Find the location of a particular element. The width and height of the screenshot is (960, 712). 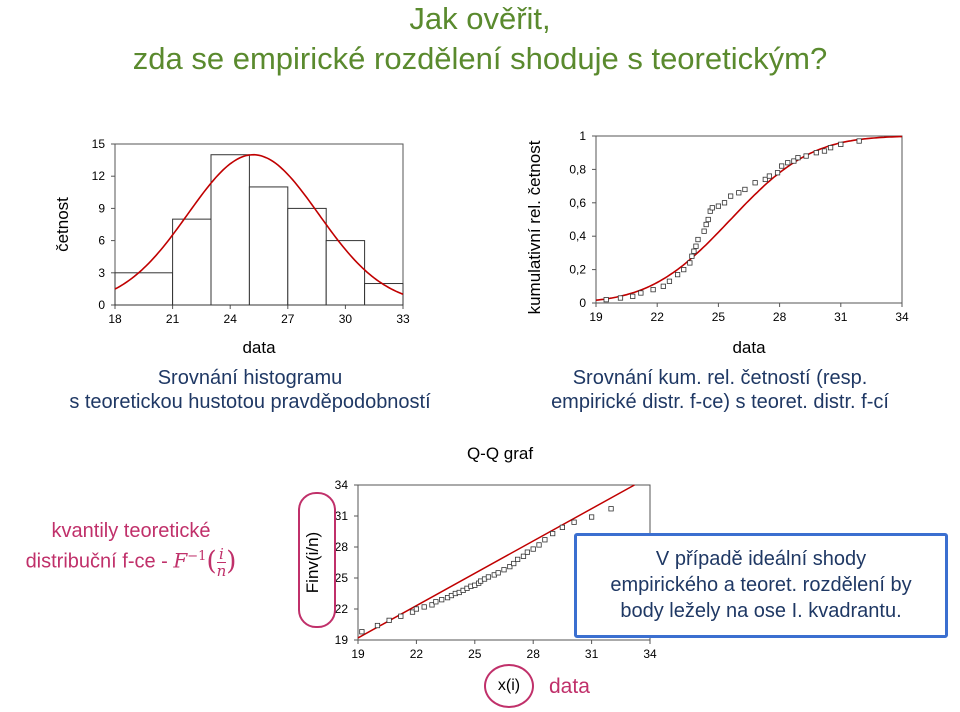

xi-label: x(i) is located at coordinates (509, 686).